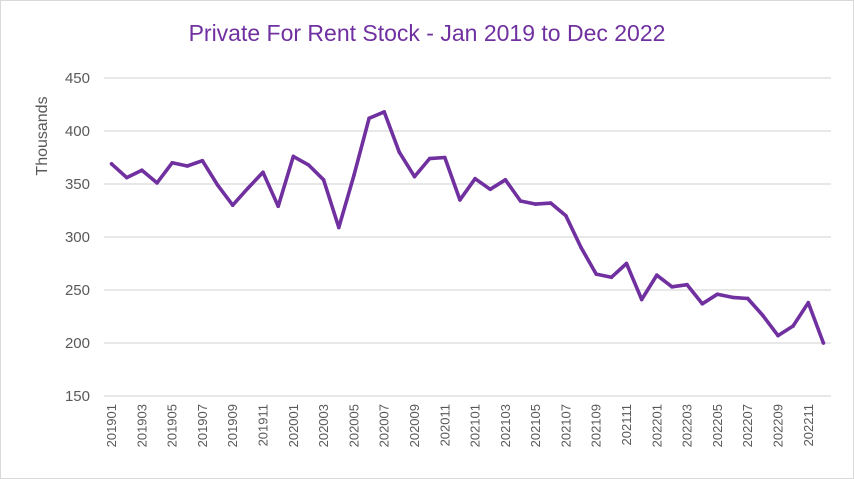 This screenshot has width=854, height=479. Describe the element at coordinates (232, 425) in the screenshot. I see `x-tick-label: 201909` at that location.